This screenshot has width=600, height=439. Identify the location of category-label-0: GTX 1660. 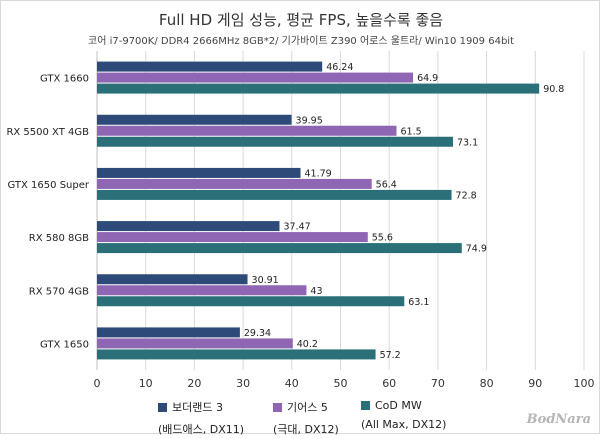
(64, 79).